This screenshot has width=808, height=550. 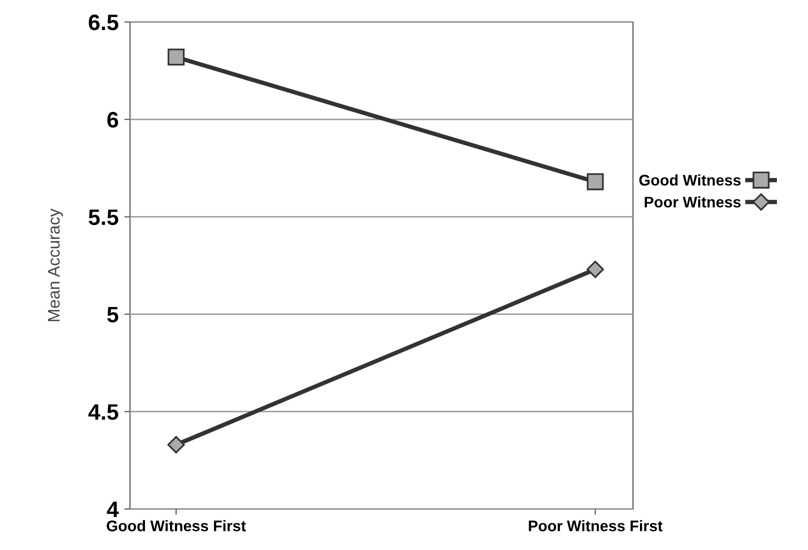 What do you see at coordinates (103, 412) in the screenshot?
I see `y-tick-label: 4.5` at bounding box center [103, 412].